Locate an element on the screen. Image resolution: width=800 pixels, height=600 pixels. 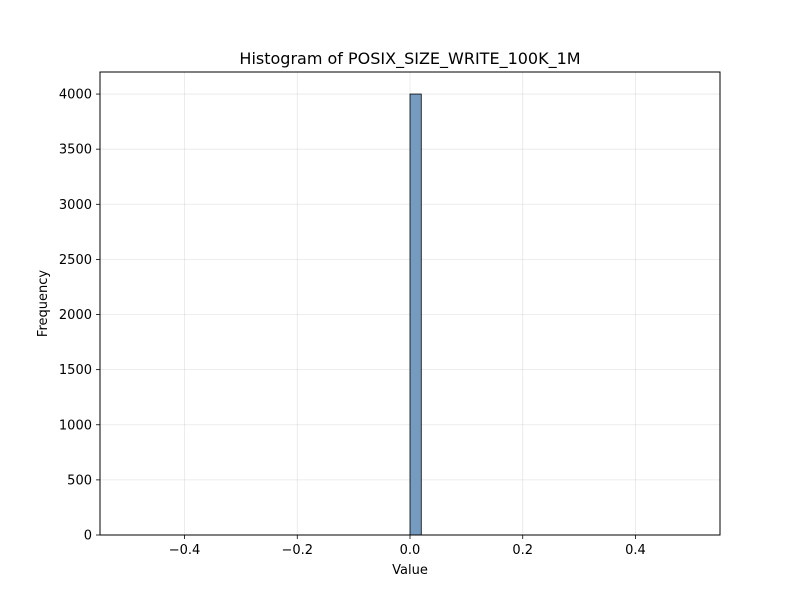
chart-title: Histogram of POSIX_SIZE_WRITE_100K_1M is located at coordinates (409, 59).